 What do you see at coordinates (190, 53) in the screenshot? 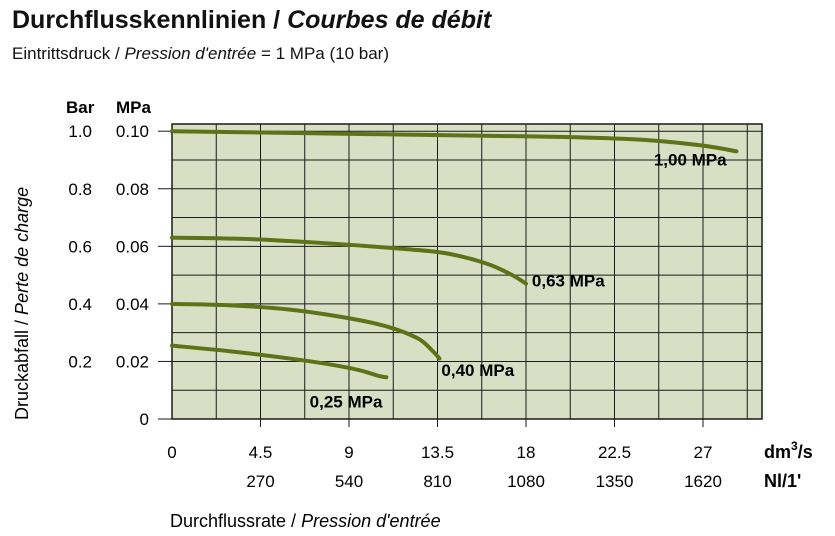
I see `subtitle-french: Pression d'entrée` at bounding box center [190, 53].